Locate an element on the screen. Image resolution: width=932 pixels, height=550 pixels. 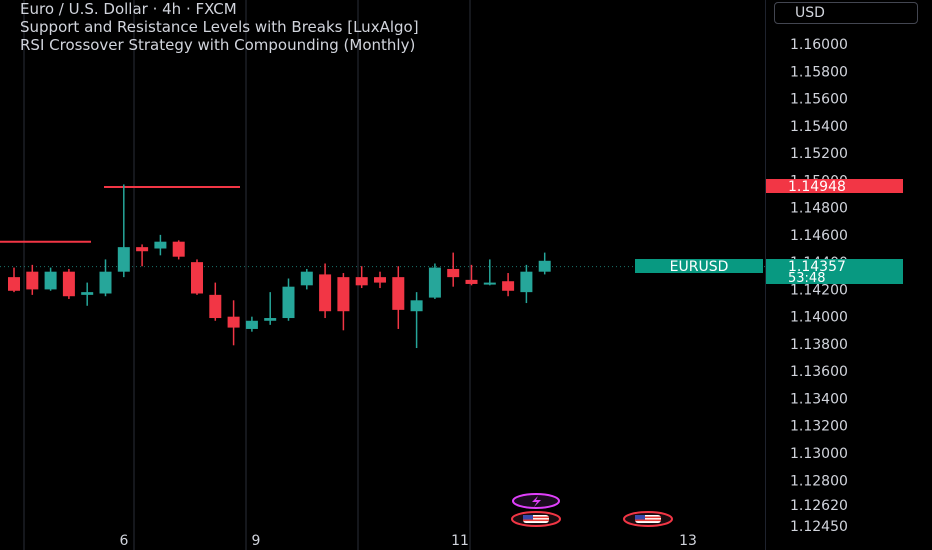
price-axis-separator is located at coordinates (765, 275).